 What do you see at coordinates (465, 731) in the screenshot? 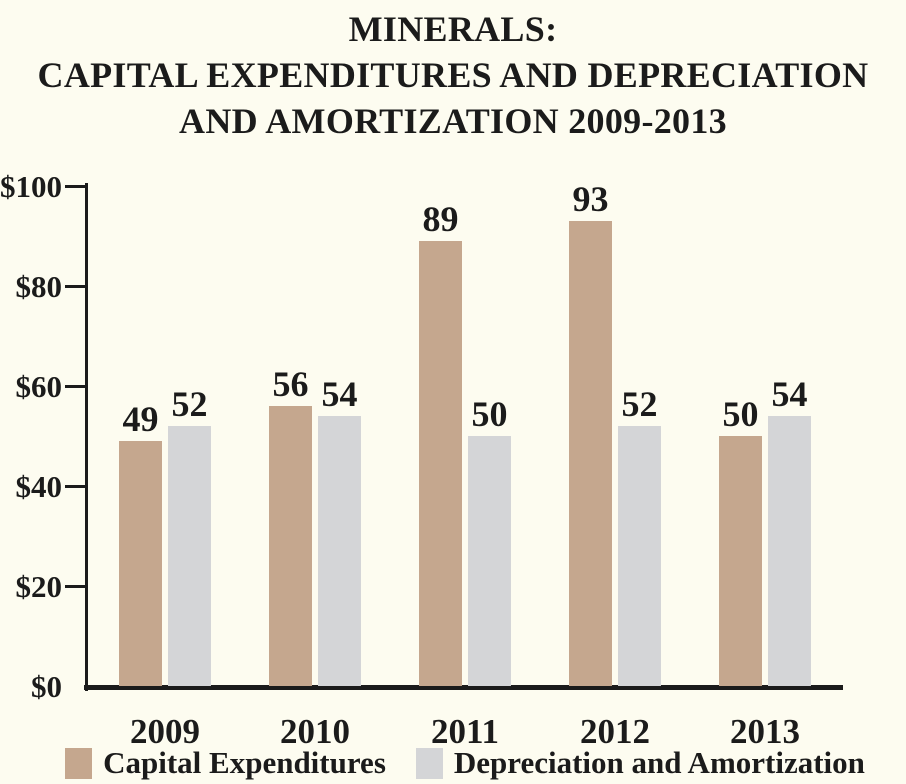
I see `x-axis-label-2011: 2011` at bounding box center [465, 731].